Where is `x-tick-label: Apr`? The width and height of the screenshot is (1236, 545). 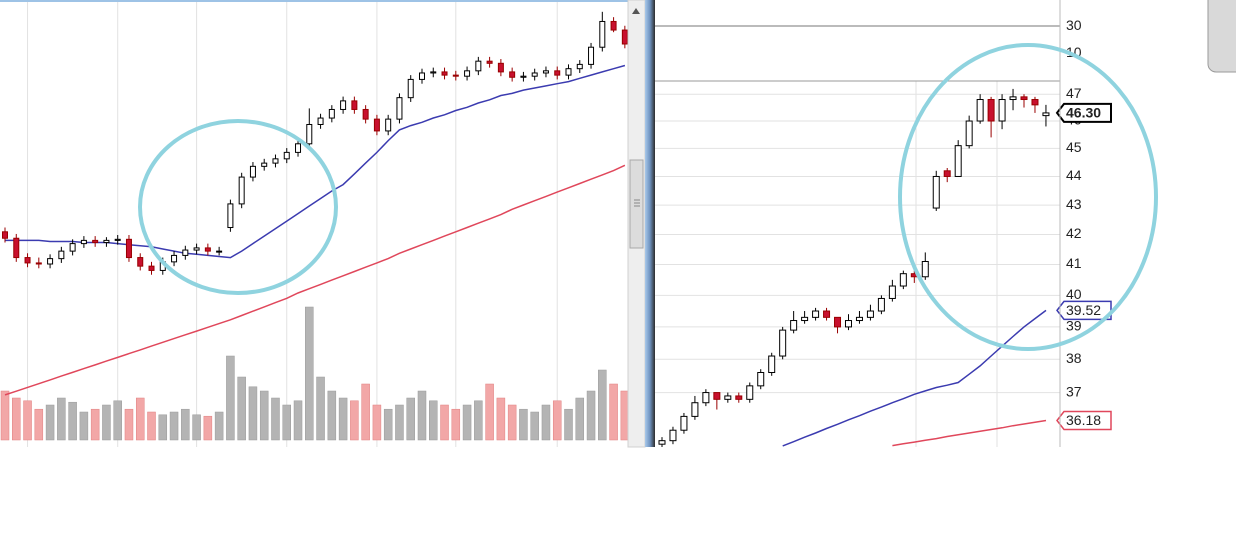 x-tick-label: Apr is located at coordinates (118, 454).